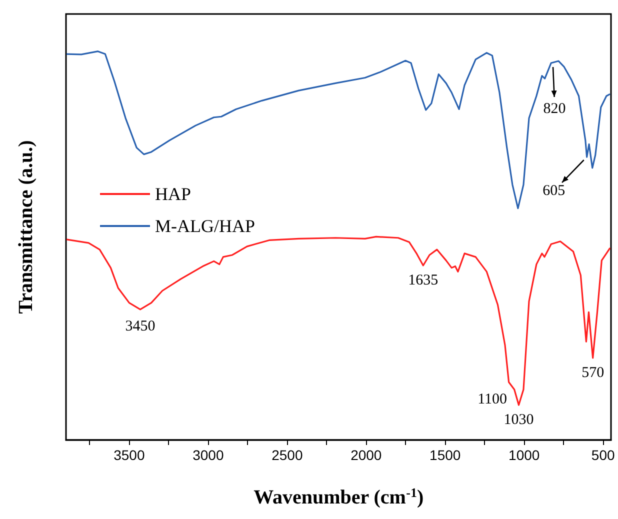 The width and height of the screenshot is (618, 519). What do you see at coordinates (519, 420) in the screenshot?
I see `annotation: 1030` at bounding box center [519, 420].